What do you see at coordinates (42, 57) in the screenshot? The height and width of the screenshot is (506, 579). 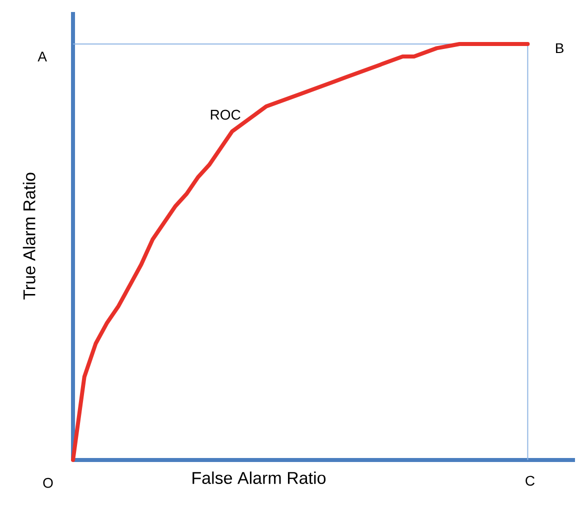 I see `text: A` at bounding box center [42, 57].